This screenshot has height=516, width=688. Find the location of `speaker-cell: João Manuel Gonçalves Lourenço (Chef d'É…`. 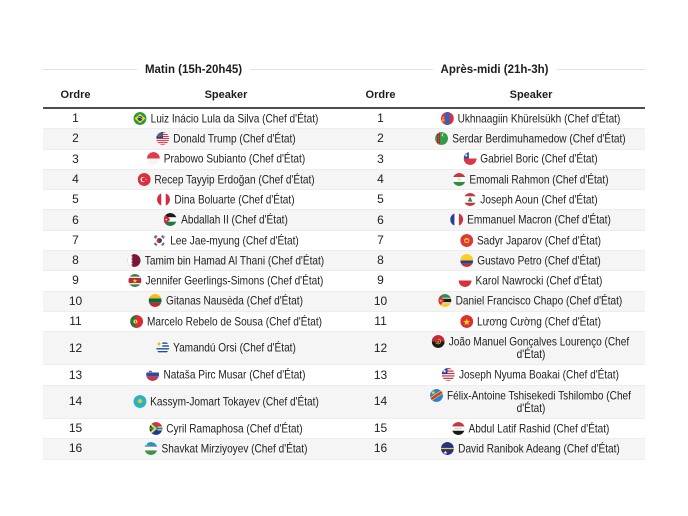

speaker-cell: João Manuel Gonçalves Lourenço (Chef d'É… is located at coordinates (531, 348).